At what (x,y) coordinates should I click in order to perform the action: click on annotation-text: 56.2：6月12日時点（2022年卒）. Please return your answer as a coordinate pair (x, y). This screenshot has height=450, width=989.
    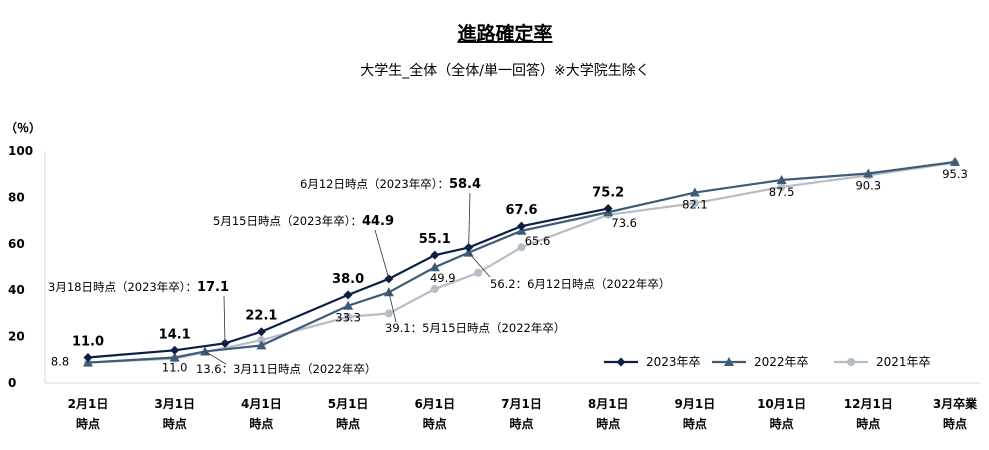
    Looking at the image, I should click on (580, 284).